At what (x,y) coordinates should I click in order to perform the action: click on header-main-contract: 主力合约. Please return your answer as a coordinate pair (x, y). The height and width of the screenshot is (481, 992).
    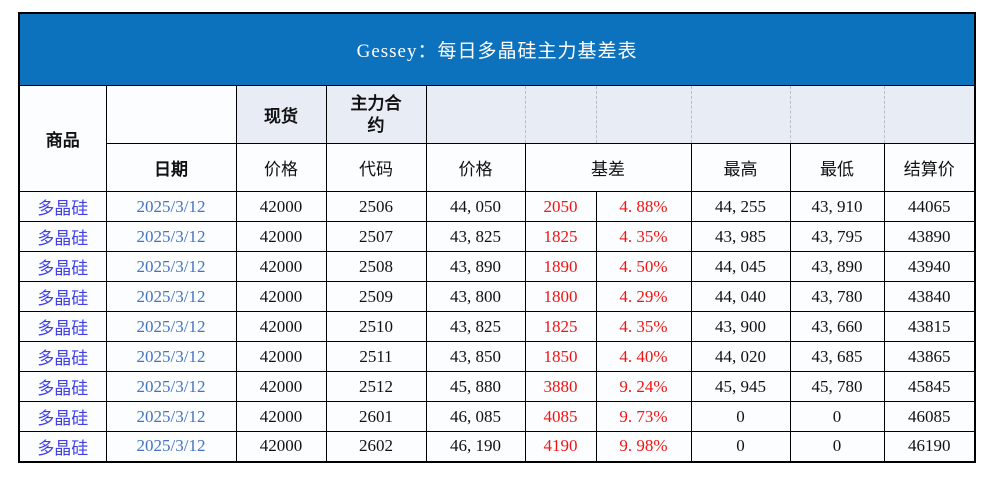
    Looking at the image, I should click on (376, 114).